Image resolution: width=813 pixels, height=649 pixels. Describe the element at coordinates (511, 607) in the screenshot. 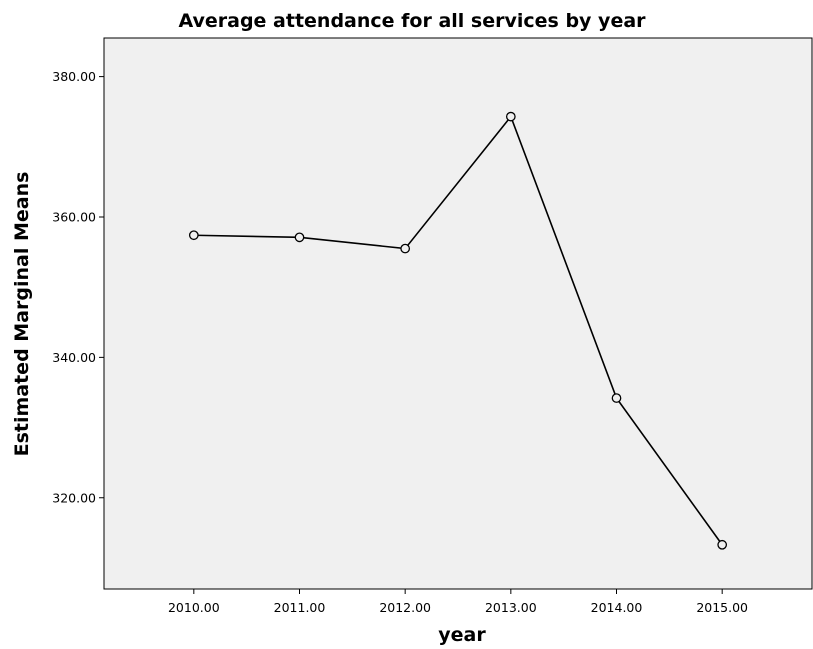

I see `x-tick-label: 2013.00` at that location.